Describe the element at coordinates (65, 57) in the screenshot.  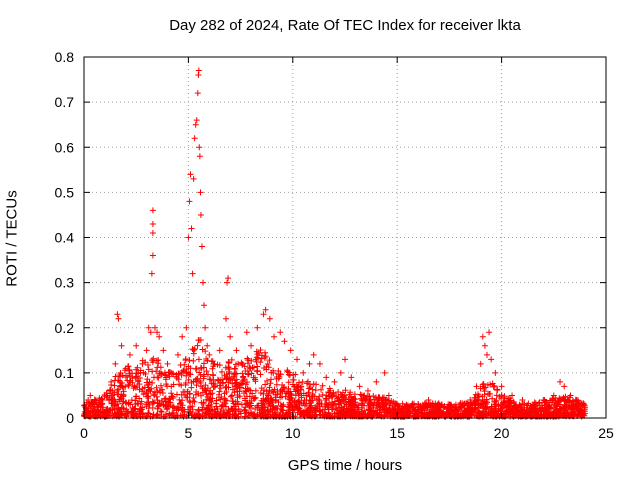
I see `y-tick-label: 0.8` at that location.